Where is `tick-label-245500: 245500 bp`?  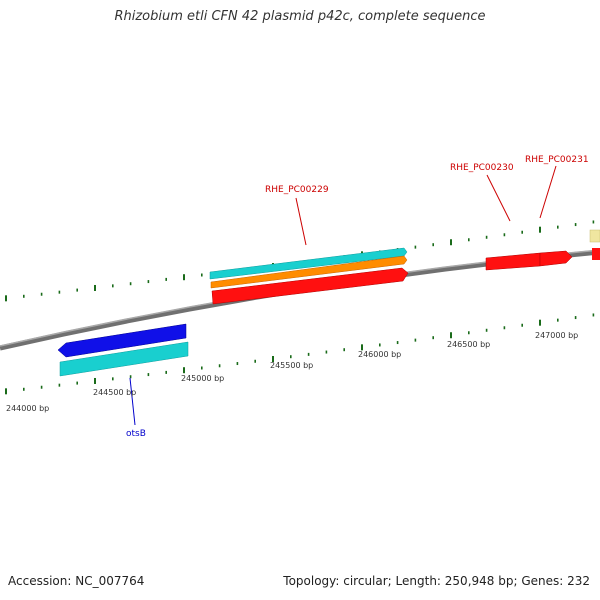
tick-label-245500: 245500 bp is located at coordinates (291, 365).